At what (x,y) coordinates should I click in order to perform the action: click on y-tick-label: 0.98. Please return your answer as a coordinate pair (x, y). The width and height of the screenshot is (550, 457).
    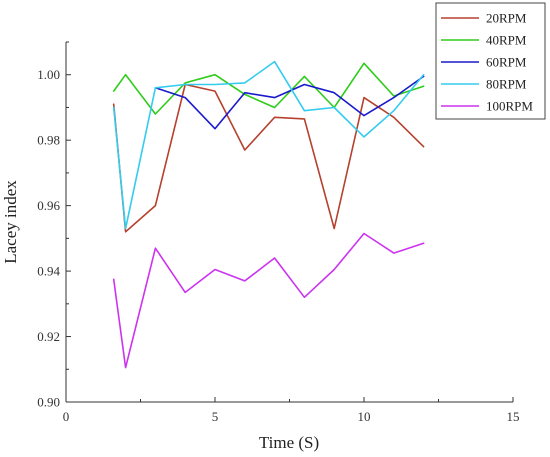
    Looking at the image, I should click on (48, 140).